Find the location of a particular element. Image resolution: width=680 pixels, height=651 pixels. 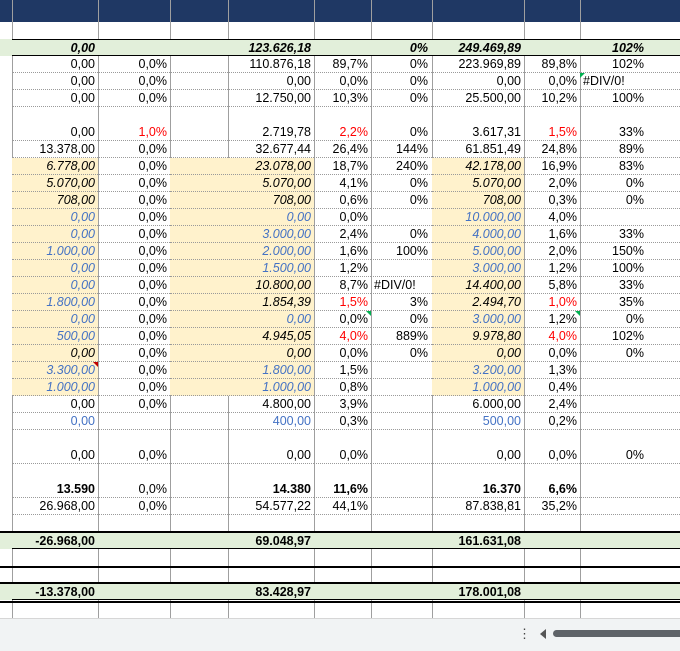

cell-c4: 2,4% is located at coordinates (342, 234).